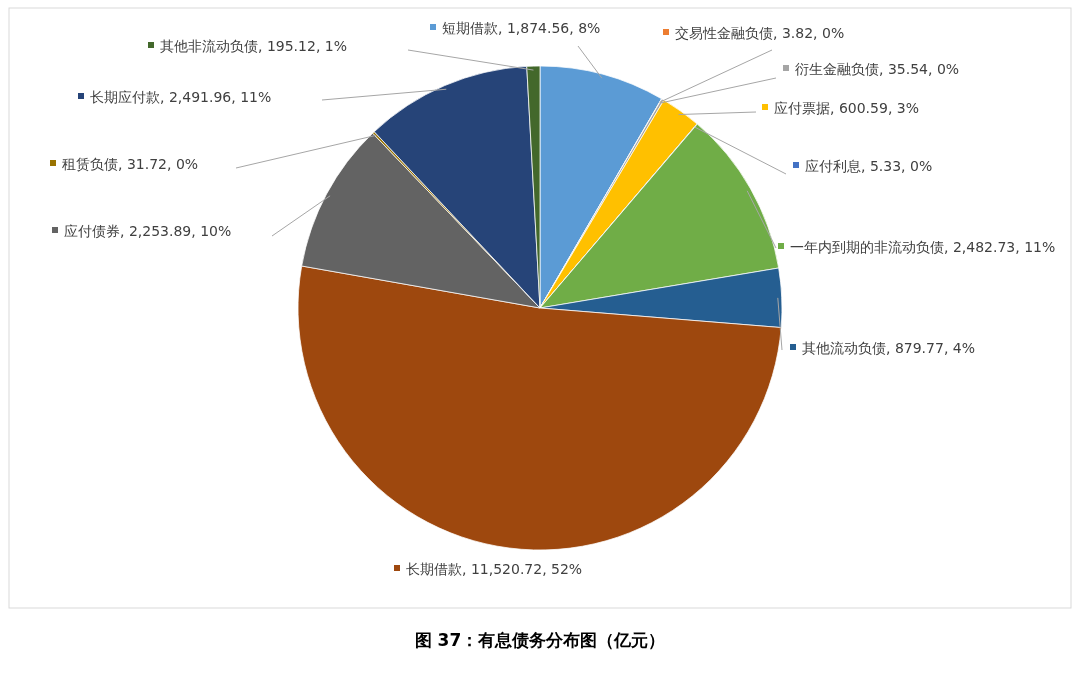  I want to click on legend-label: 其他流动负债, 879.77, 4%, so click(888, 348).